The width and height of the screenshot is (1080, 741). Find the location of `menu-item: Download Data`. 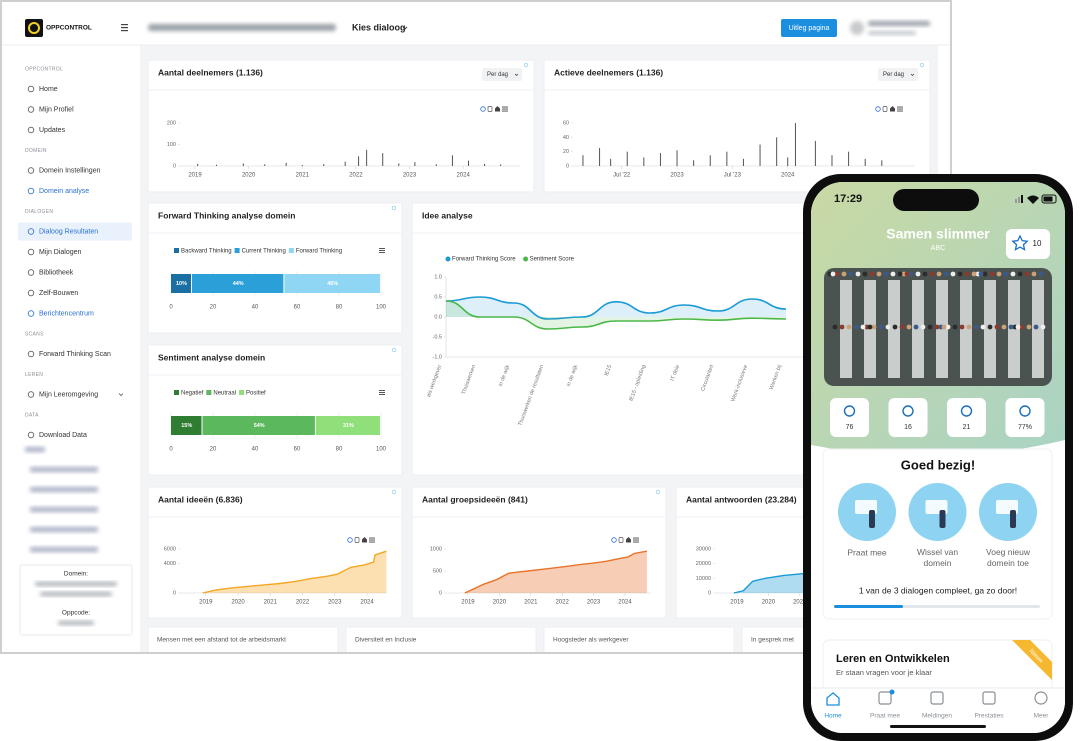

menu-item: Download Data is located at coordinates (63, 435).